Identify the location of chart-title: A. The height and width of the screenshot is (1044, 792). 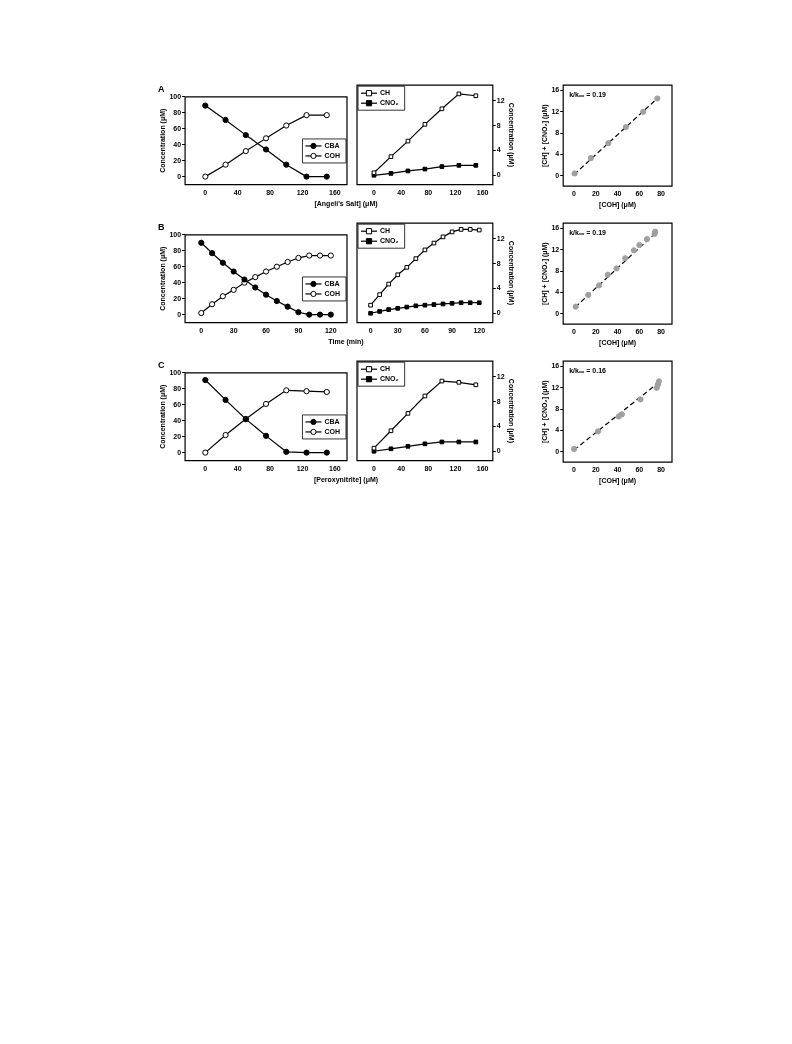
(161, 88).